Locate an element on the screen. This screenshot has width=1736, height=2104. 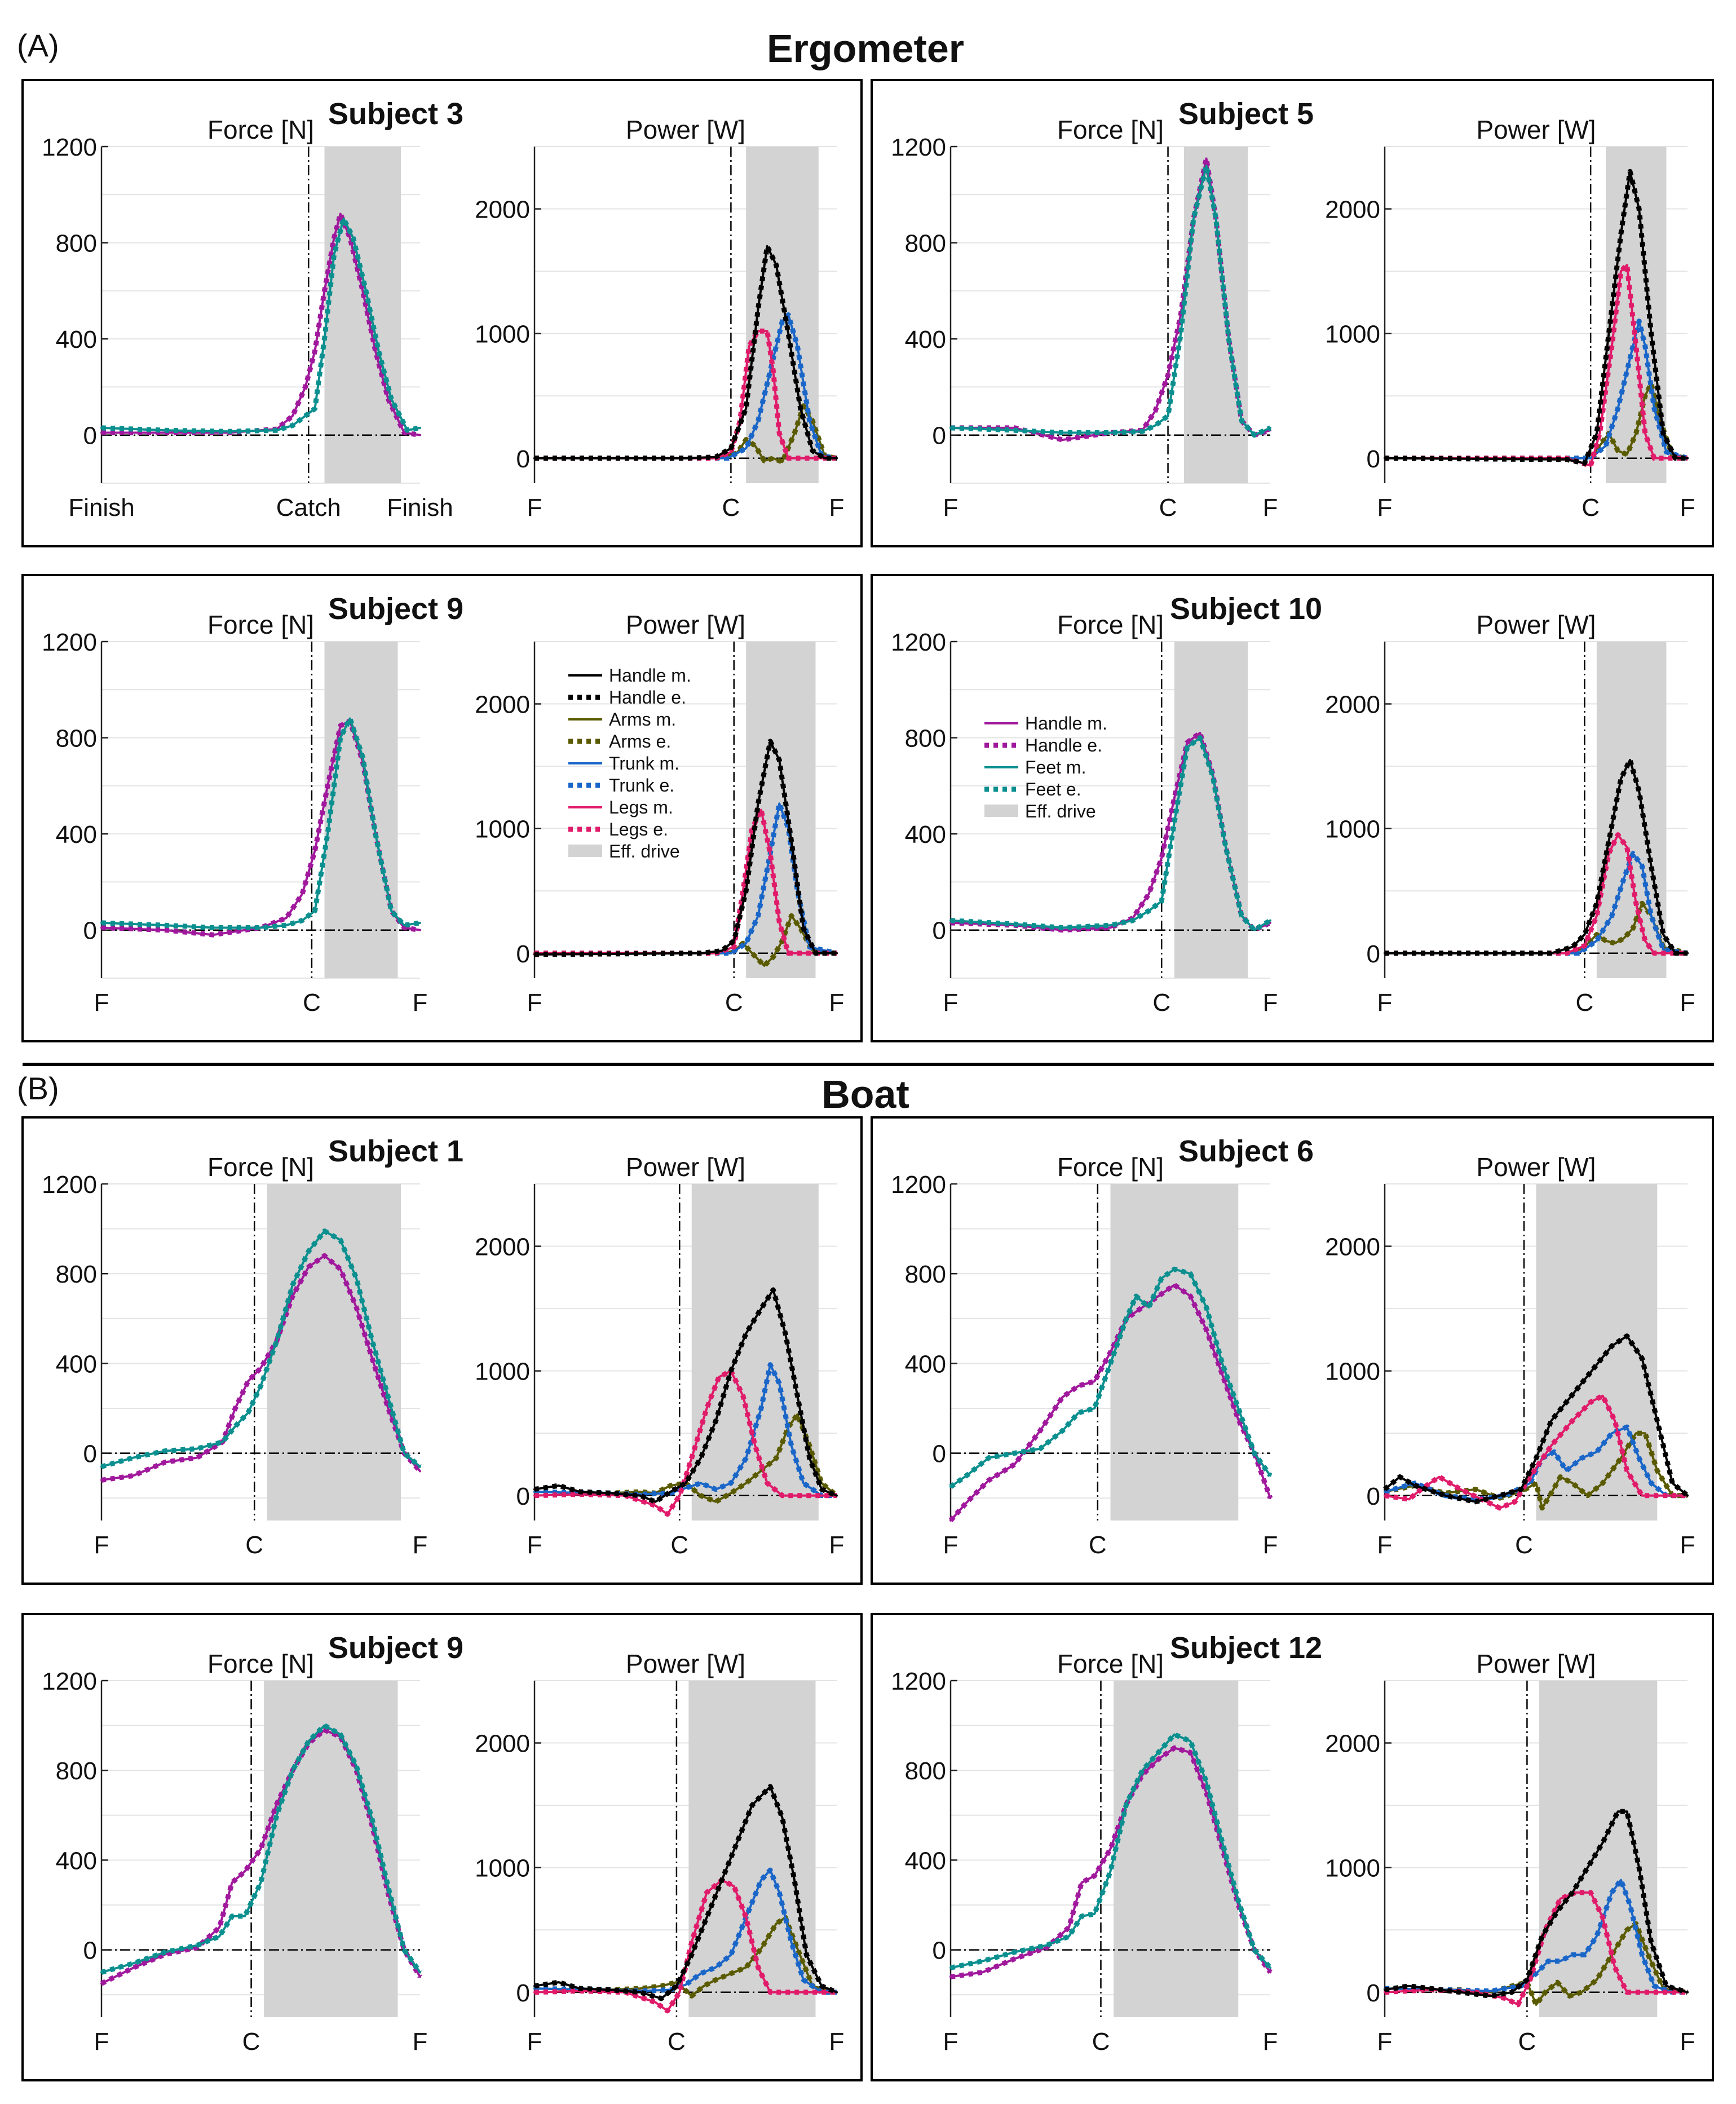
panel-ergometer-subject-10-force-axes: 0 400 800 1200 F C F Force [N] is located at coordinates (1084, 813).